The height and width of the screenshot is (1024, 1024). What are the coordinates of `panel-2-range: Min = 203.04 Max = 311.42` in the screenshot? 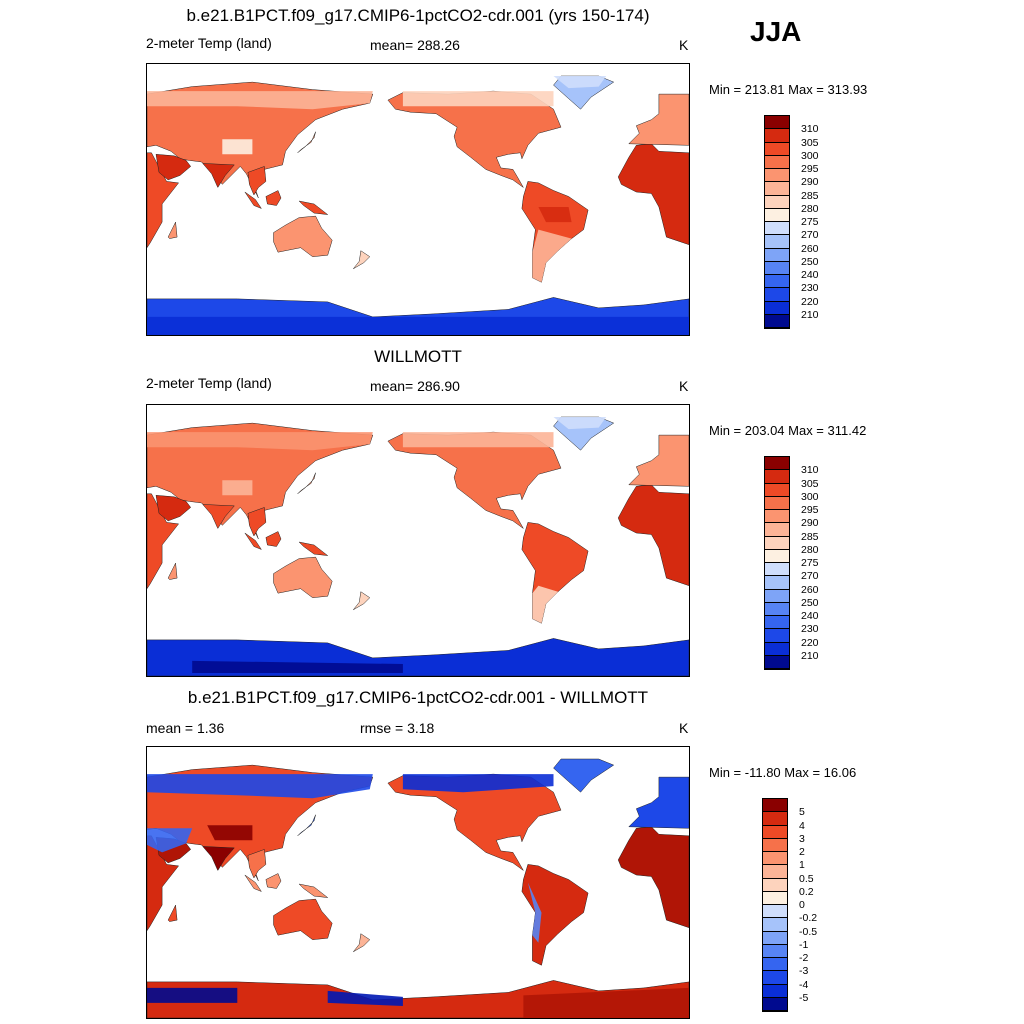 It's located at (788, 430).